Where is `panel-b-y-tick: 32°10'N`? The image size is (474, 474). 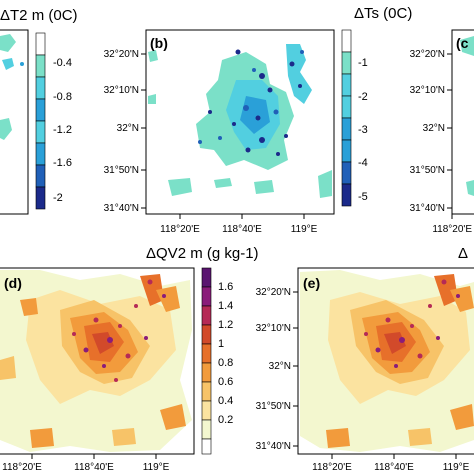
panel-b-y-tick: 32°10'N is located at coordinates (121, 90).